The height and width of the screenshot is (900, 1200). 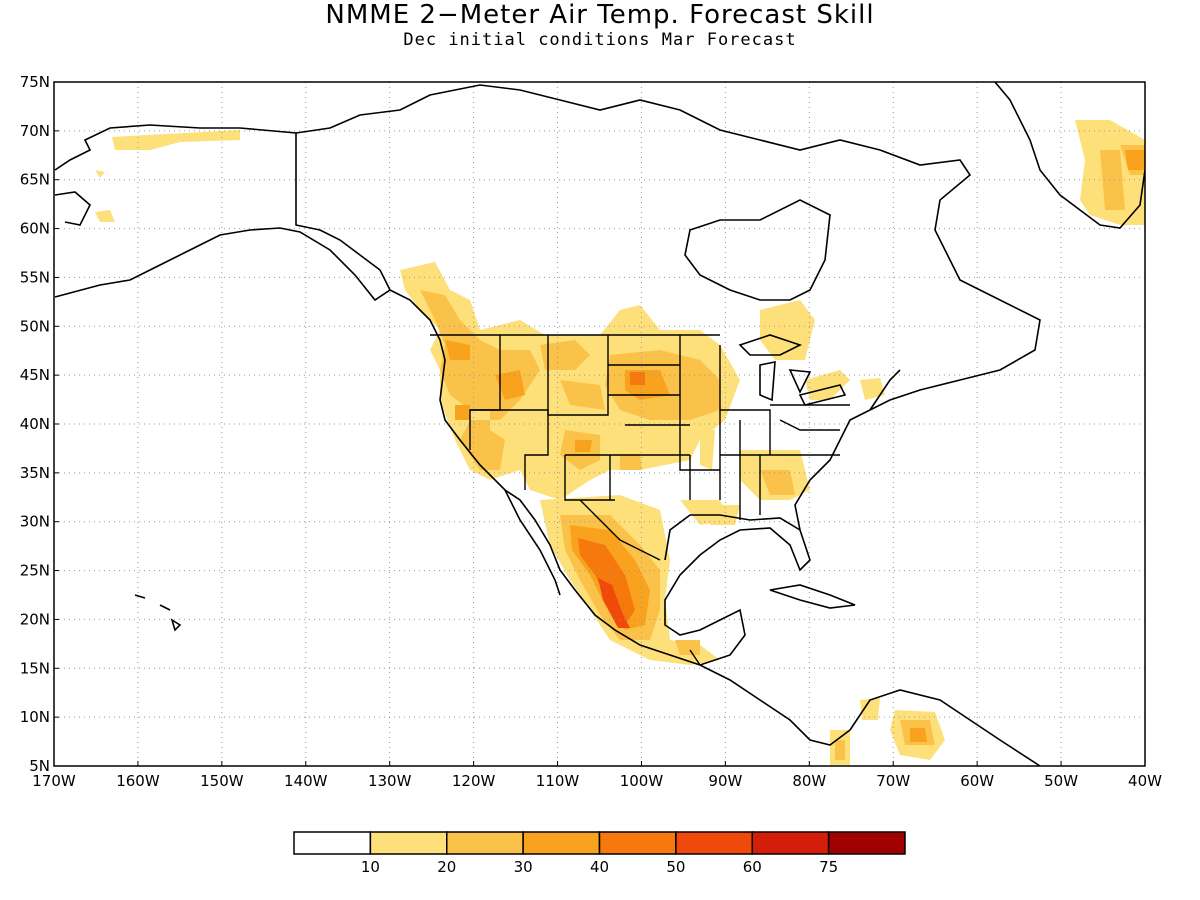 I want to click on lat-label: 35N, so click(x=35, y=473).